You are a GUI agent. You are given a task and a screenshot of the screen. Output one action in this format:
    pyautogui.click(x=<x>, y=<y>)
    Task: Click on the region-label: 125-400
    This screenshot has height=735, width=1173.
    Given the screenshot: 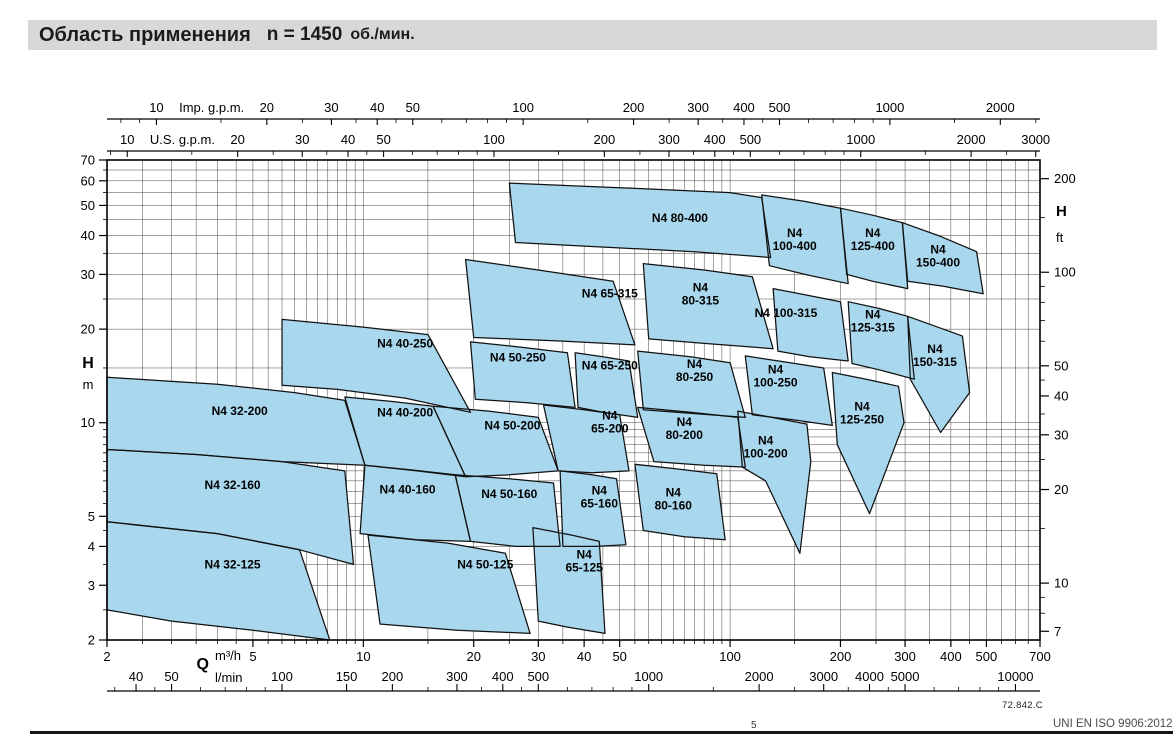 What is the action you would take?
    pyautogui.click(x=873, y=246)
    